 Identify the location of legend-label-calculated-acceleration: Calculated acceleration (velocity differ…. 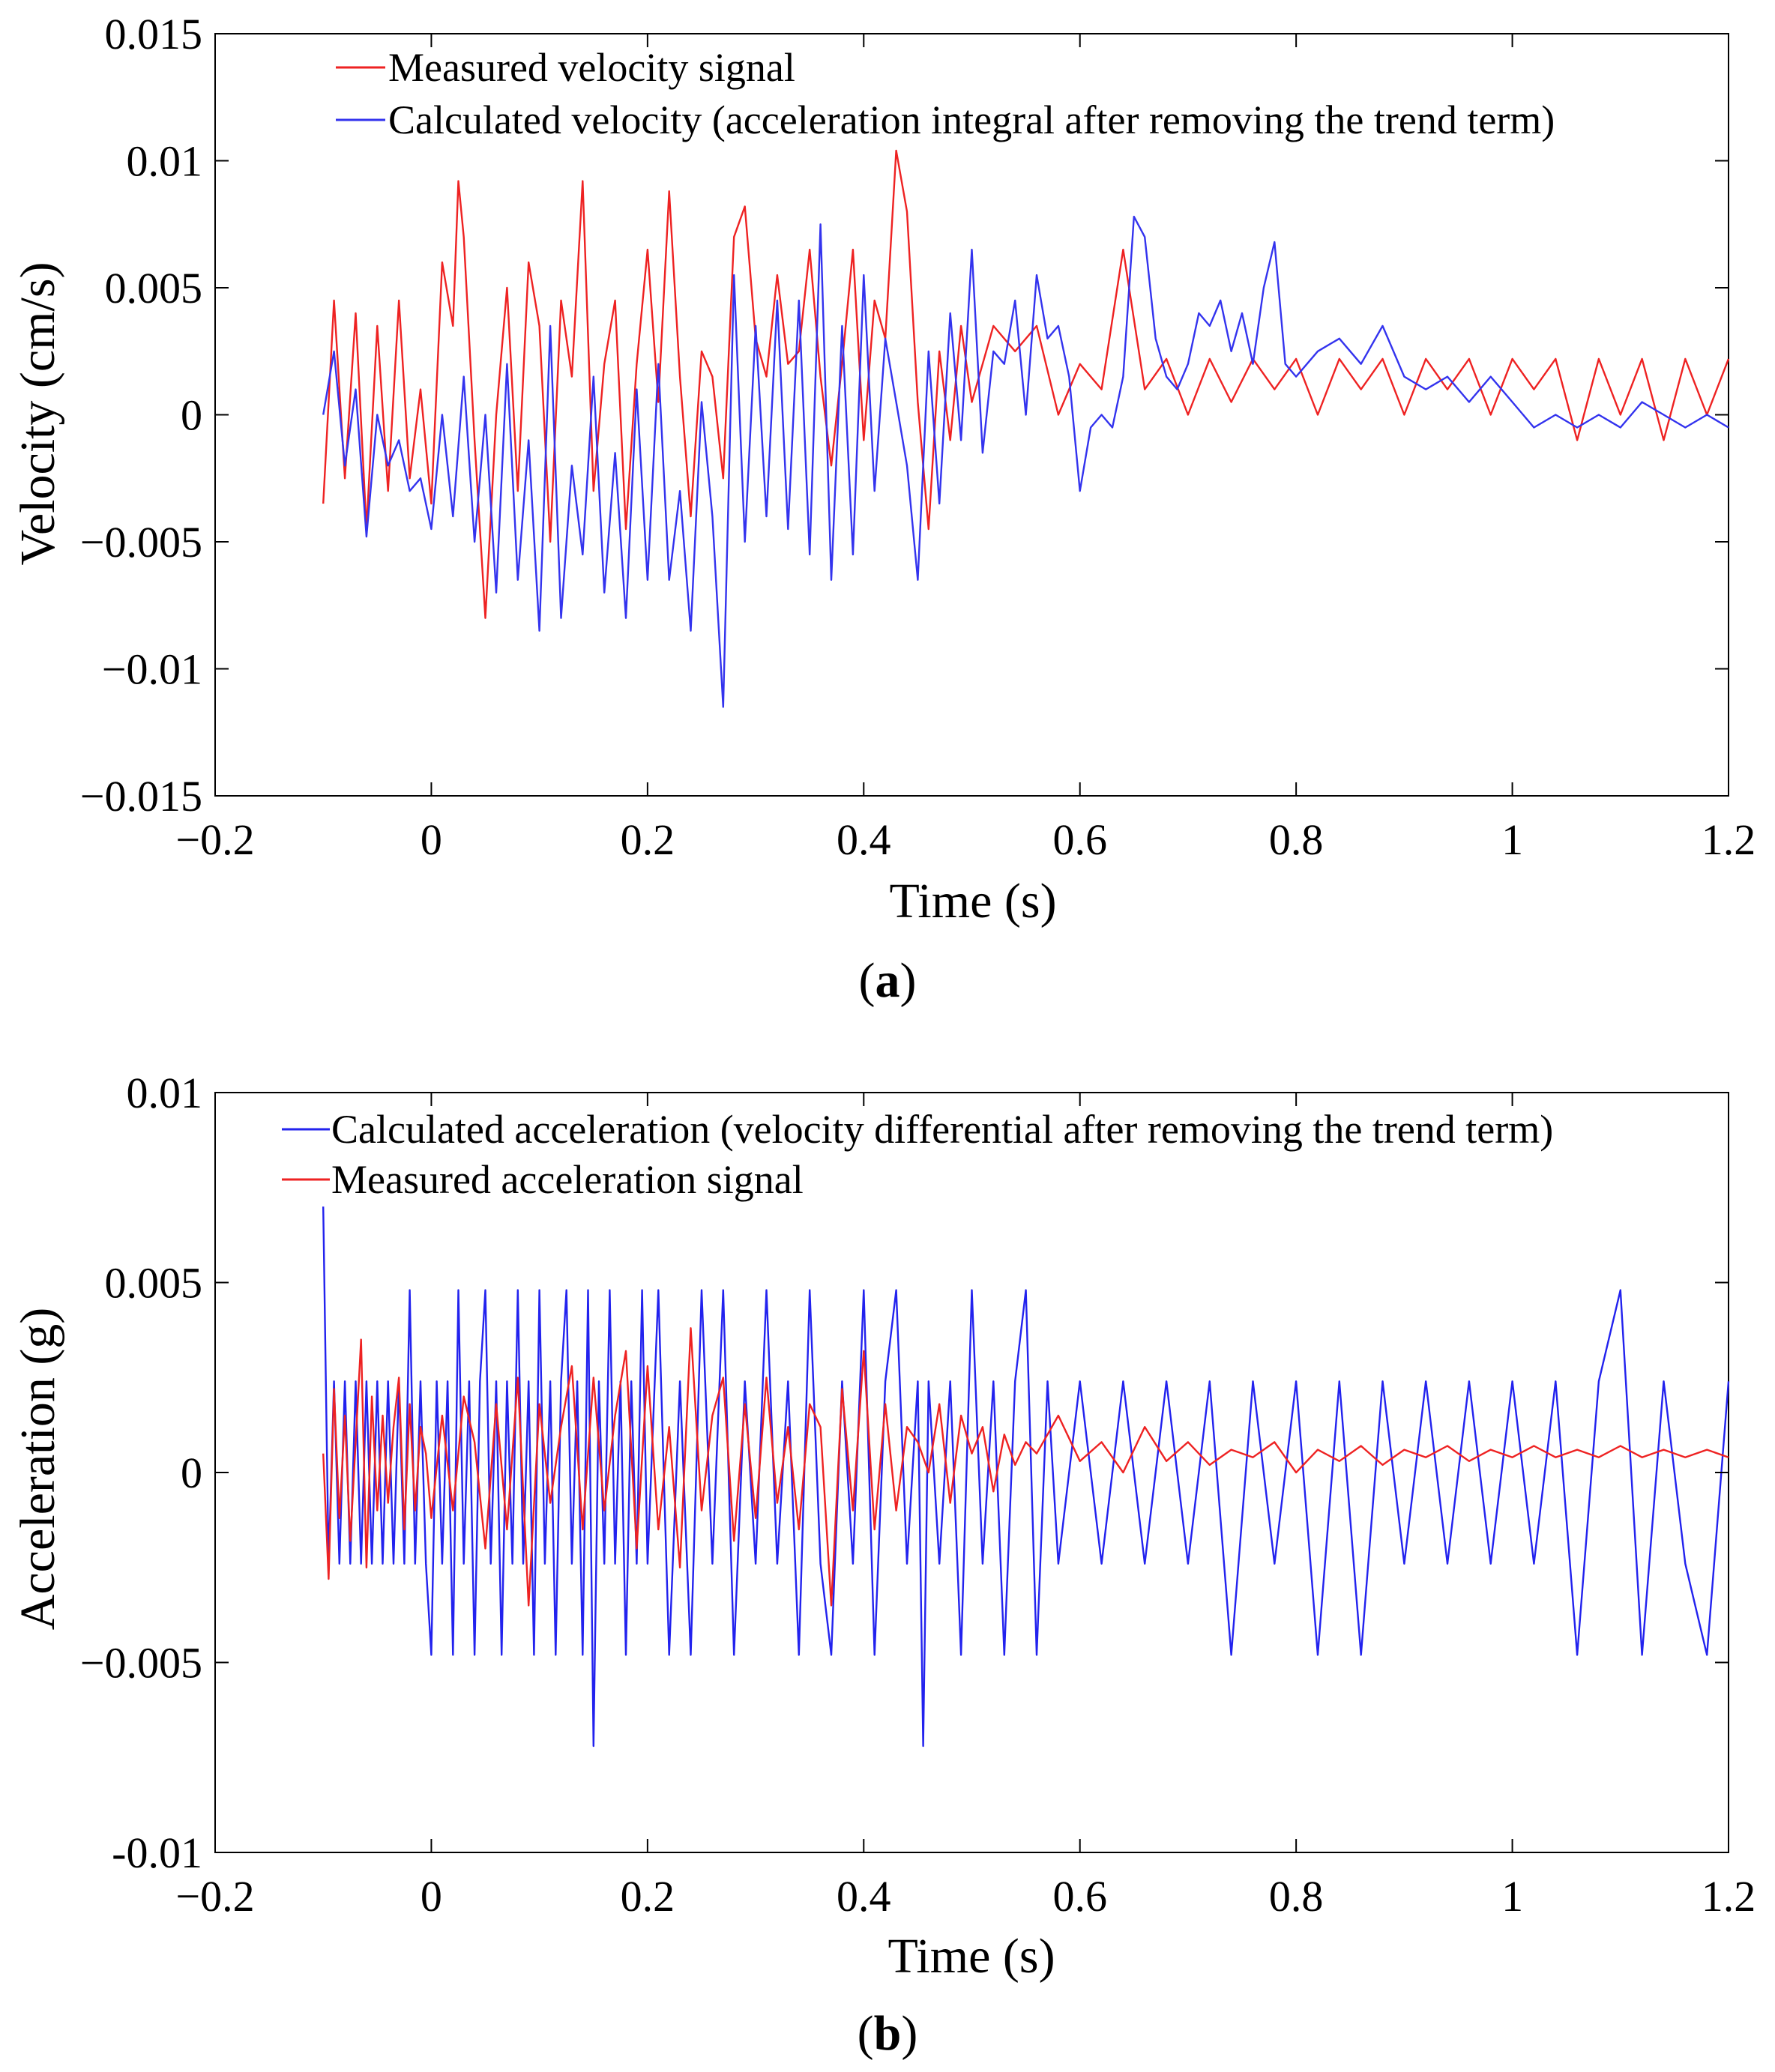
(942, 1129).